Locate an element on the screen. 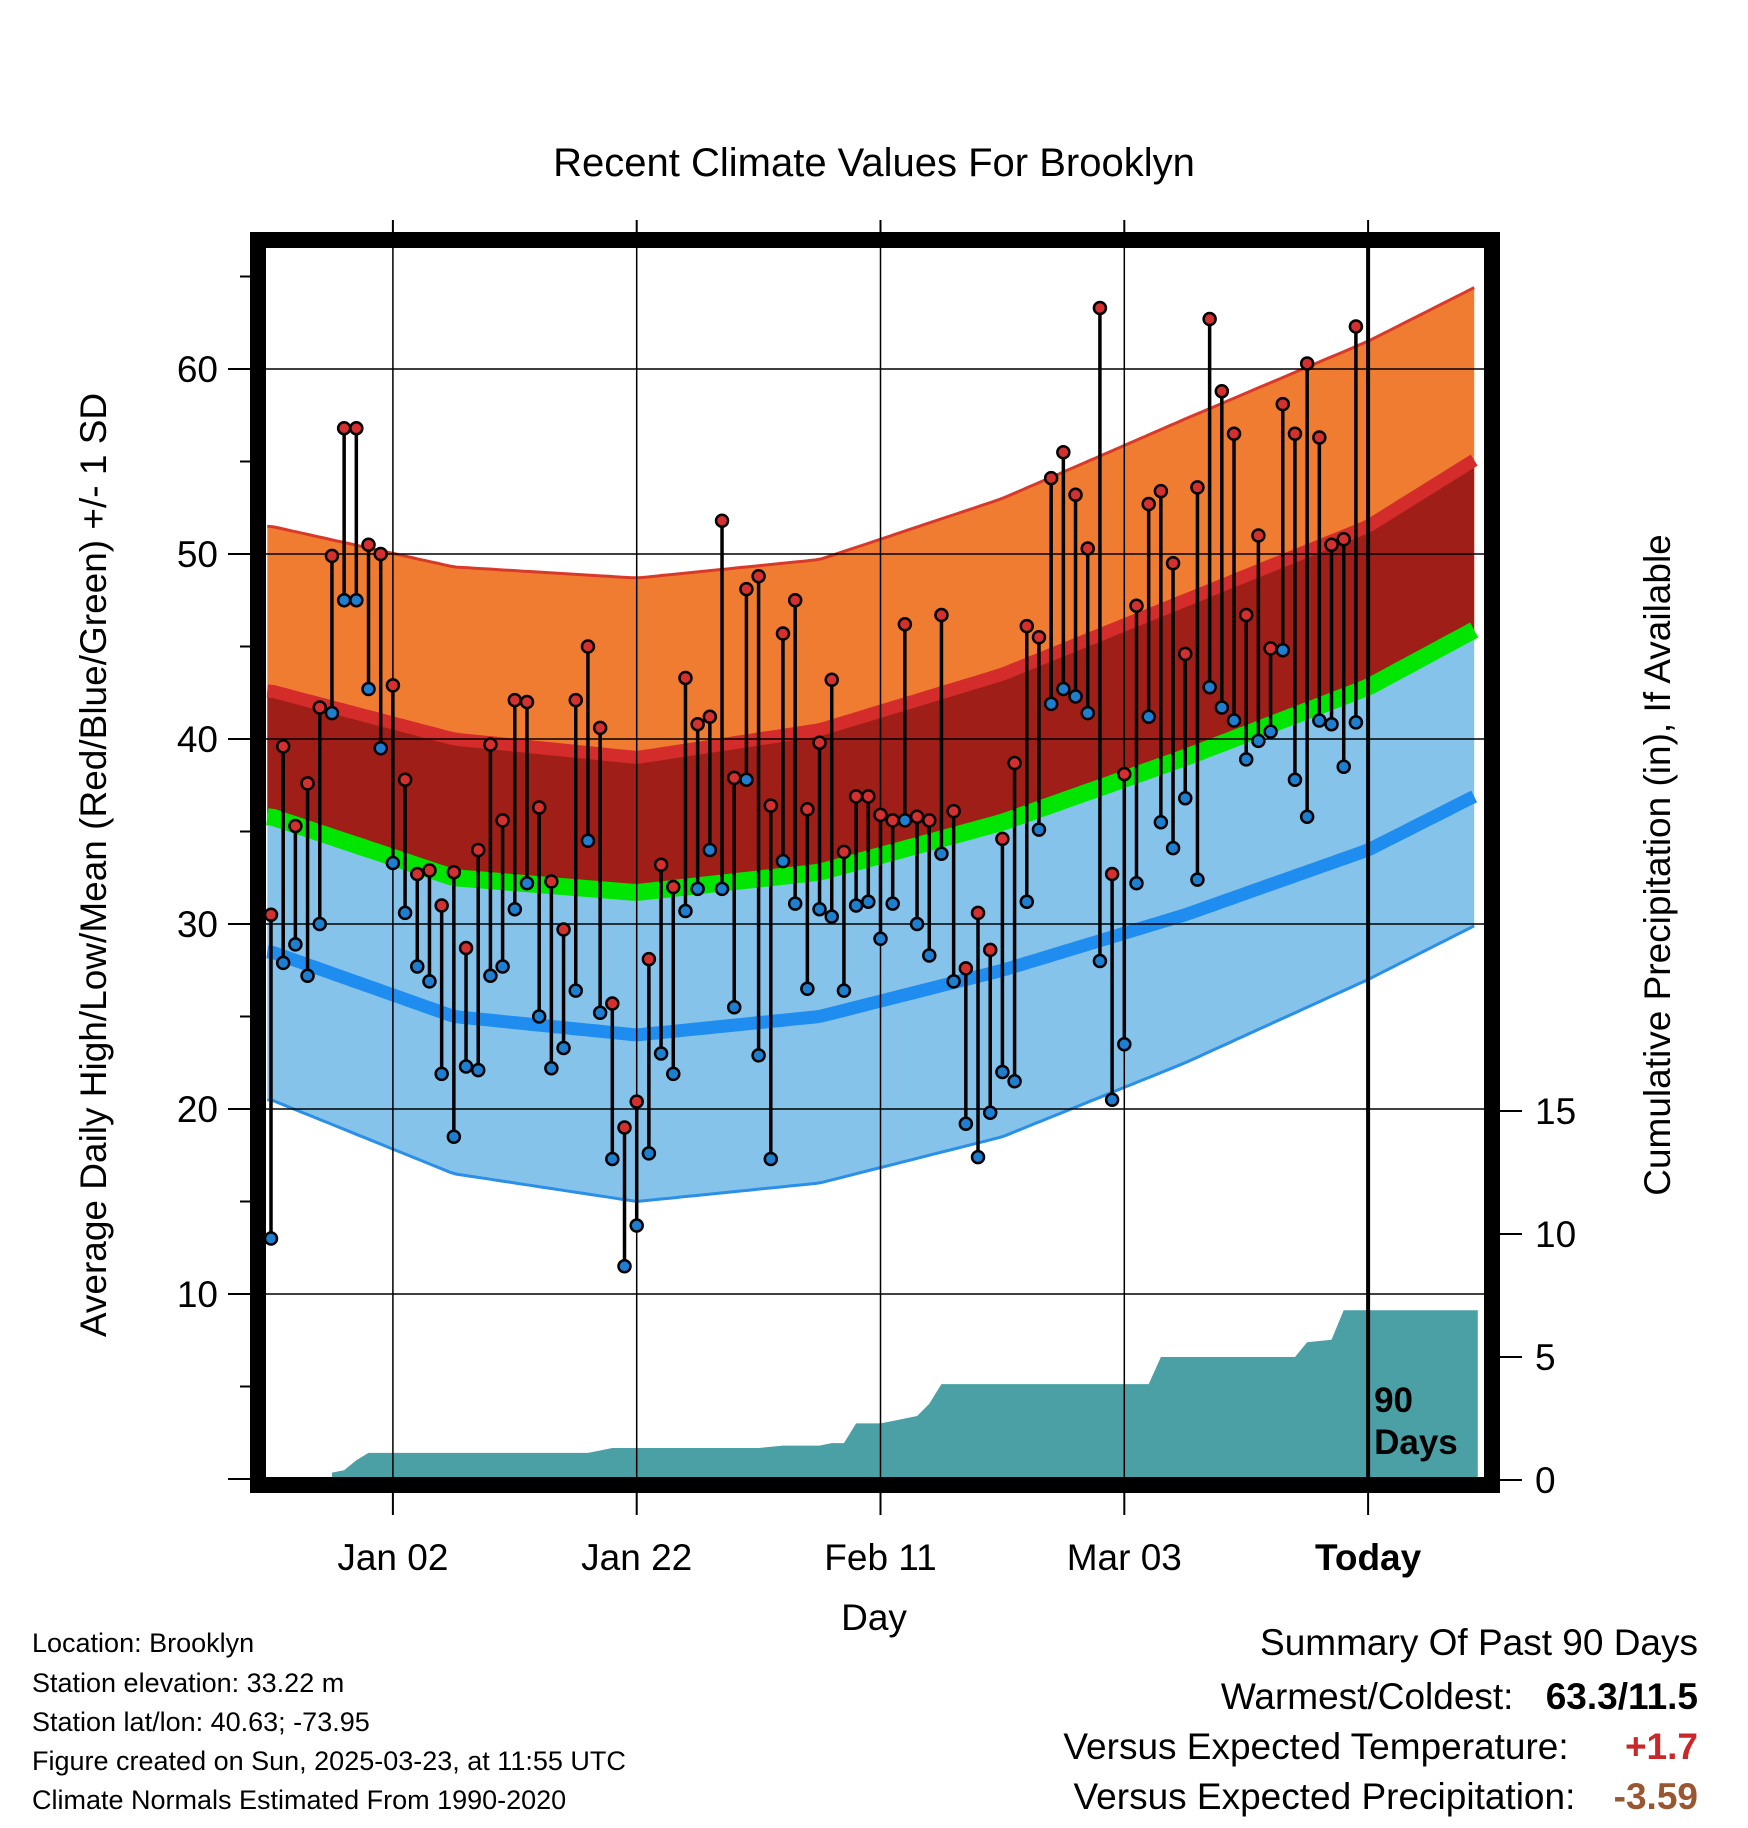  y-tick-label: 40 is located at coordinates (197, 739).